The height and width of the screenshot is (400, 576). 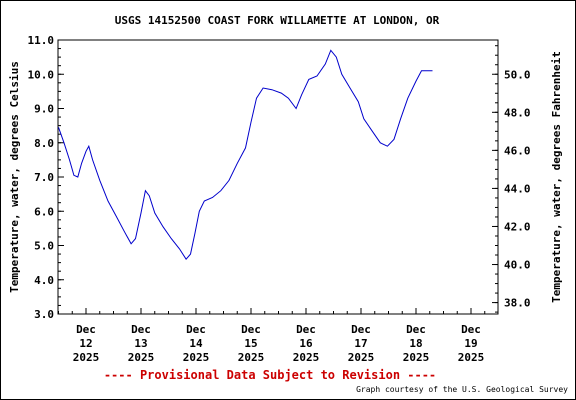 What do you see at coordinates (470, 343) in the screenshot?
I see `x-tick-label: 19` at bounding box center [470, 343].